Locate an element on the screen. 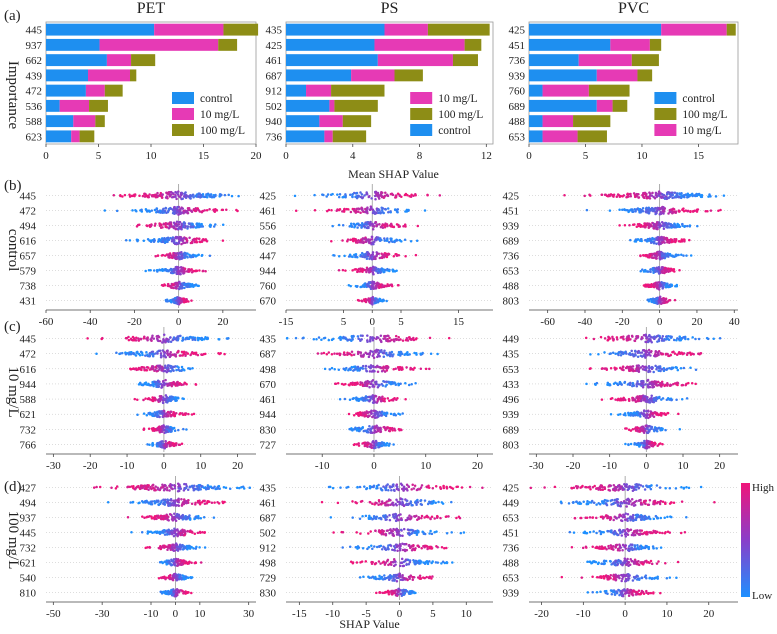 The width and height of the screenshot is (777, 634). x-tick-label: 4 is located at coordinates (353, 156).